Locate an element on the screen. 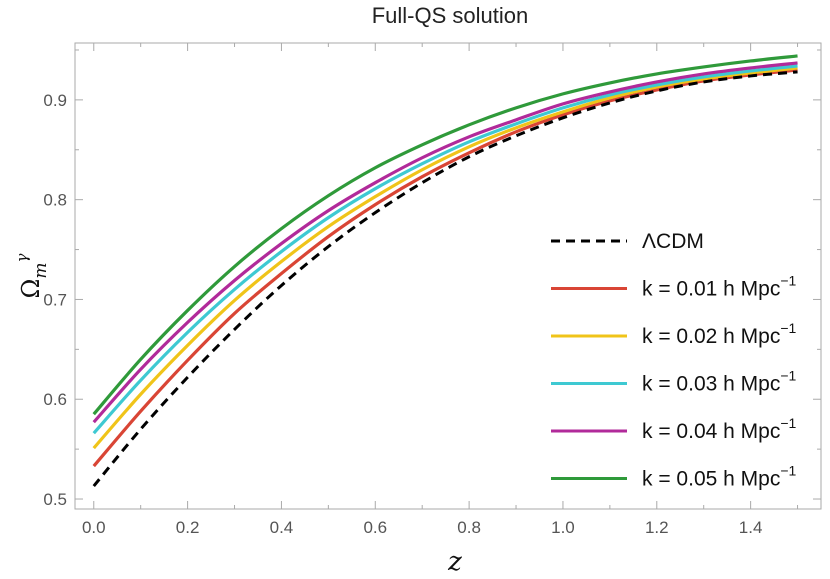 Image resolution: width=830 pixels, height=579 pixels. chart-title: Full-QS solution is located at coordinates (450, 15).